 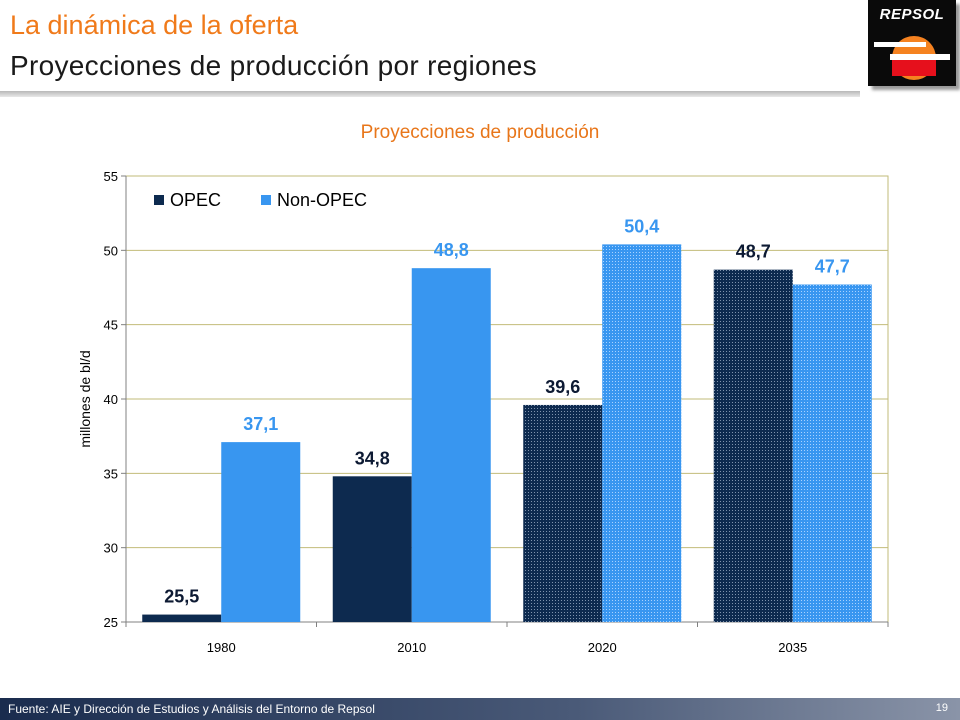 What do you see at coordinates (641, 226) in the screenshot?
I see `data-label: 50,4` at bounding box center [641, 226].